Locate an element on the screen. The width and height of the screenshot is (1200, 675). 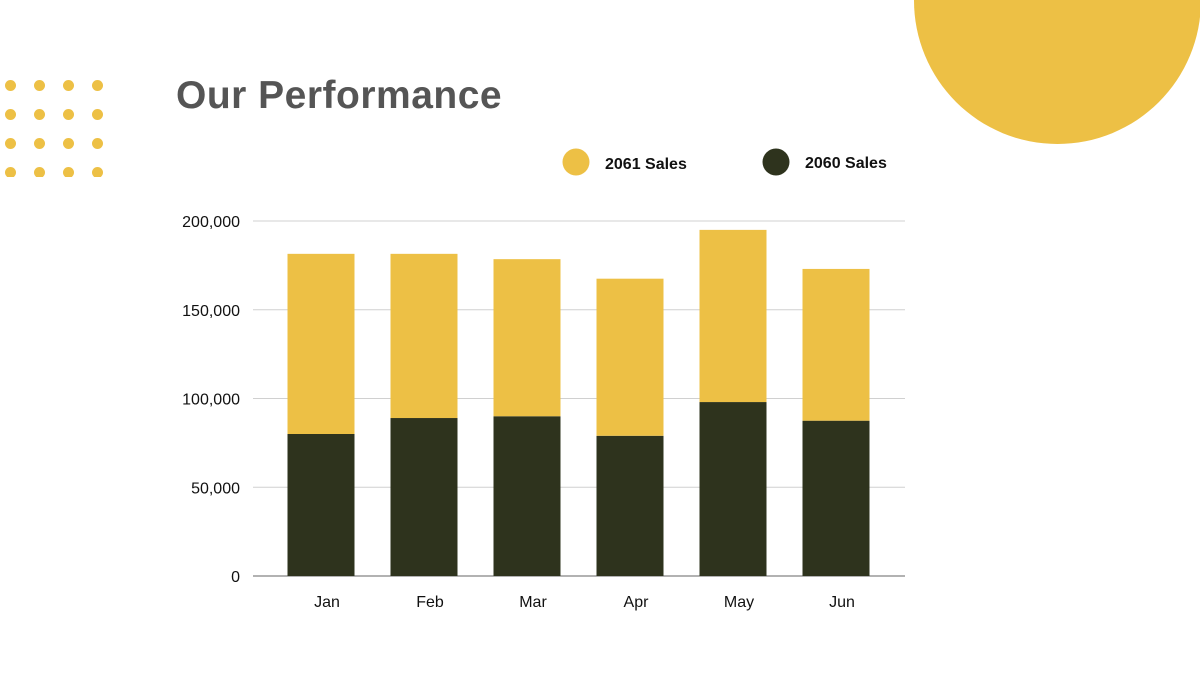
bar-2060-sales-jan is located at coordinates (321, 505).